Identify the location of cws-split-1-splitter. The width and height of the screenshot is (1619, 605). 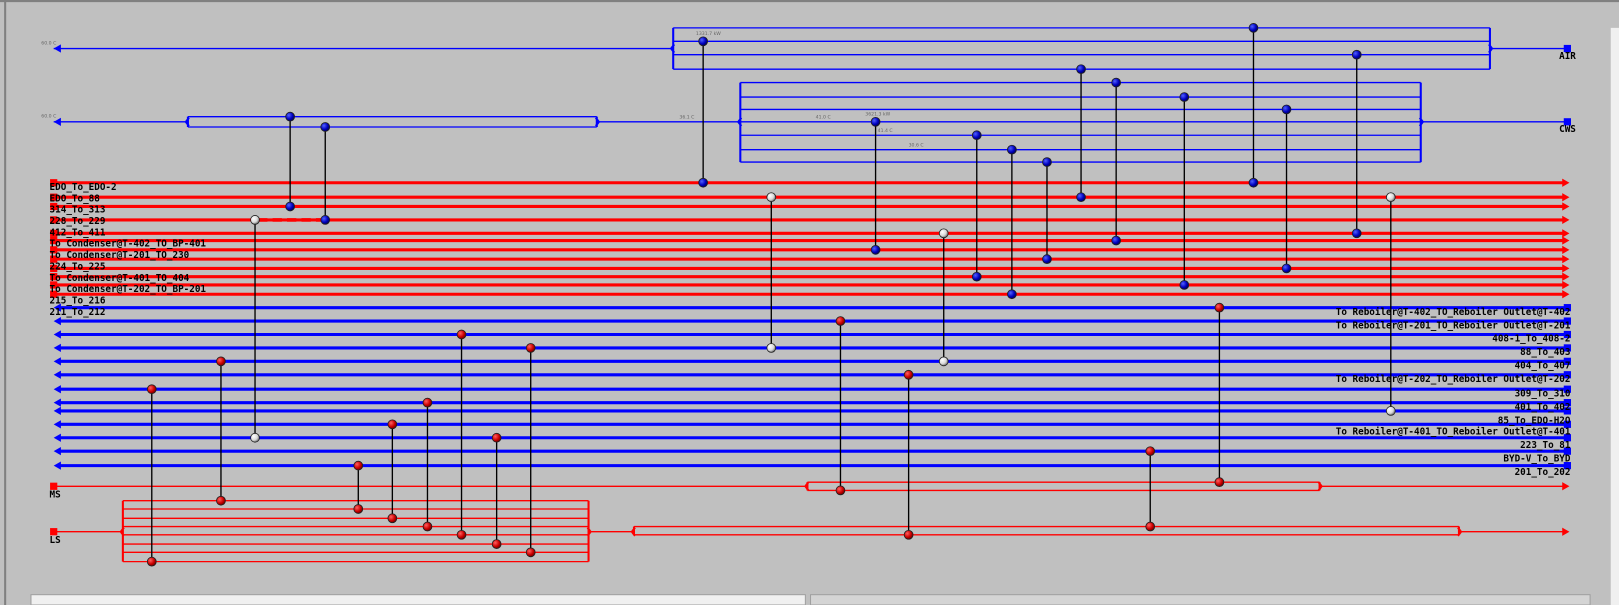
(187, 121).